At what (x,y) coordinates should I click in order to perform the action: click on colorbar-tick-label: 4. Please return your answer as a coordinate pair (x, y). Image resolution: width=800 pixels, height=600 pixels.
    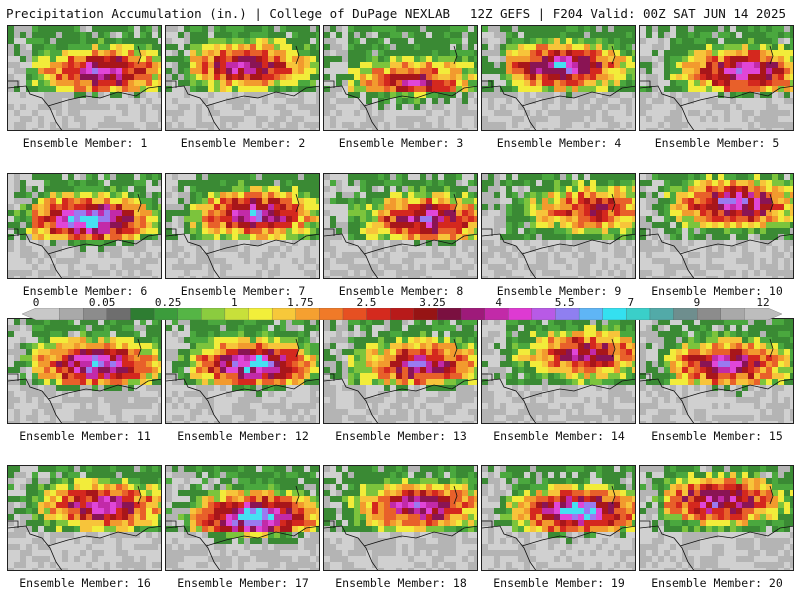
    Looking at the image, I should click on (498, 302).